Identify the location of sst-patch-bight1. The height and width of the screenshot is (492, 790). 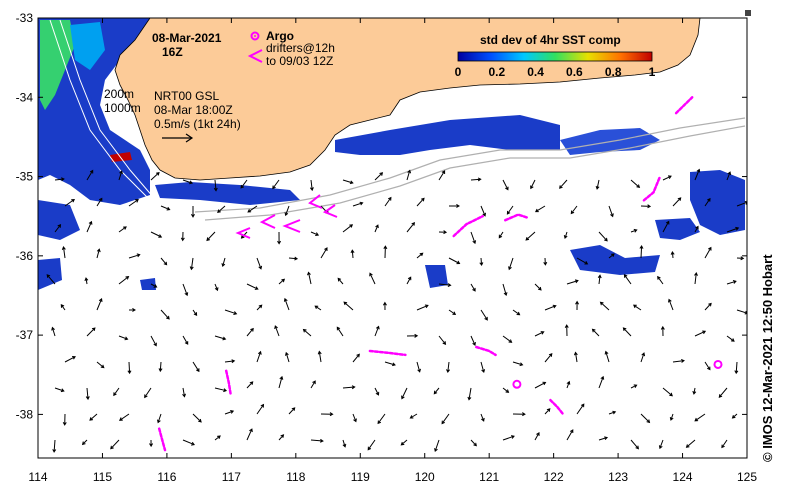
(447, 135).